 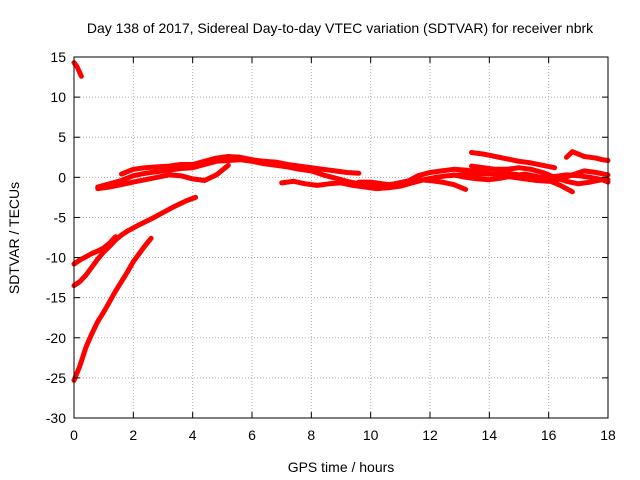 I want to click on x-tick-label: 6, so click(x=252, y=435).